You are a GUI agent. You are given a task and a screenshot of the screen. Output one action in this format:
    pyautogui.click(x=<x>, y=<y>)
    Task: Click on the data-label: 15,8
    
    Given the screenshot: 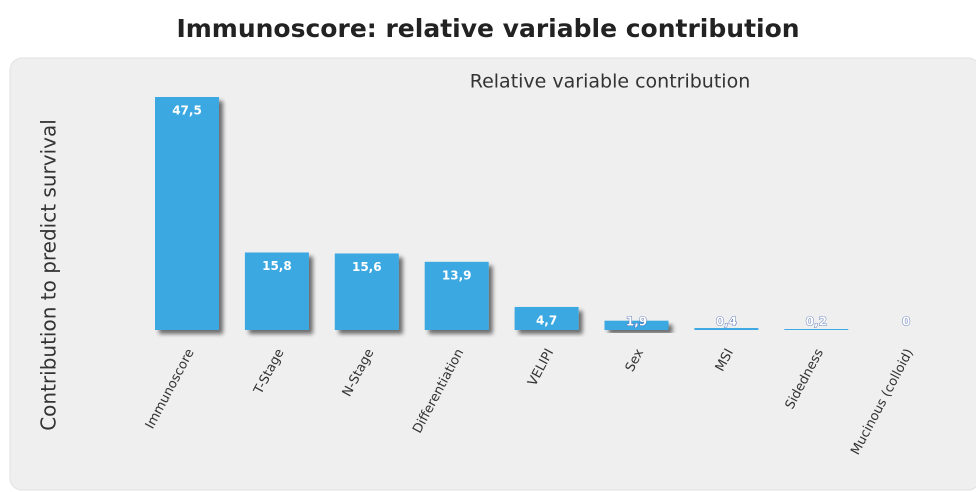 What is the action you would take?
    pyautogui.click(x=277, y=266)
    